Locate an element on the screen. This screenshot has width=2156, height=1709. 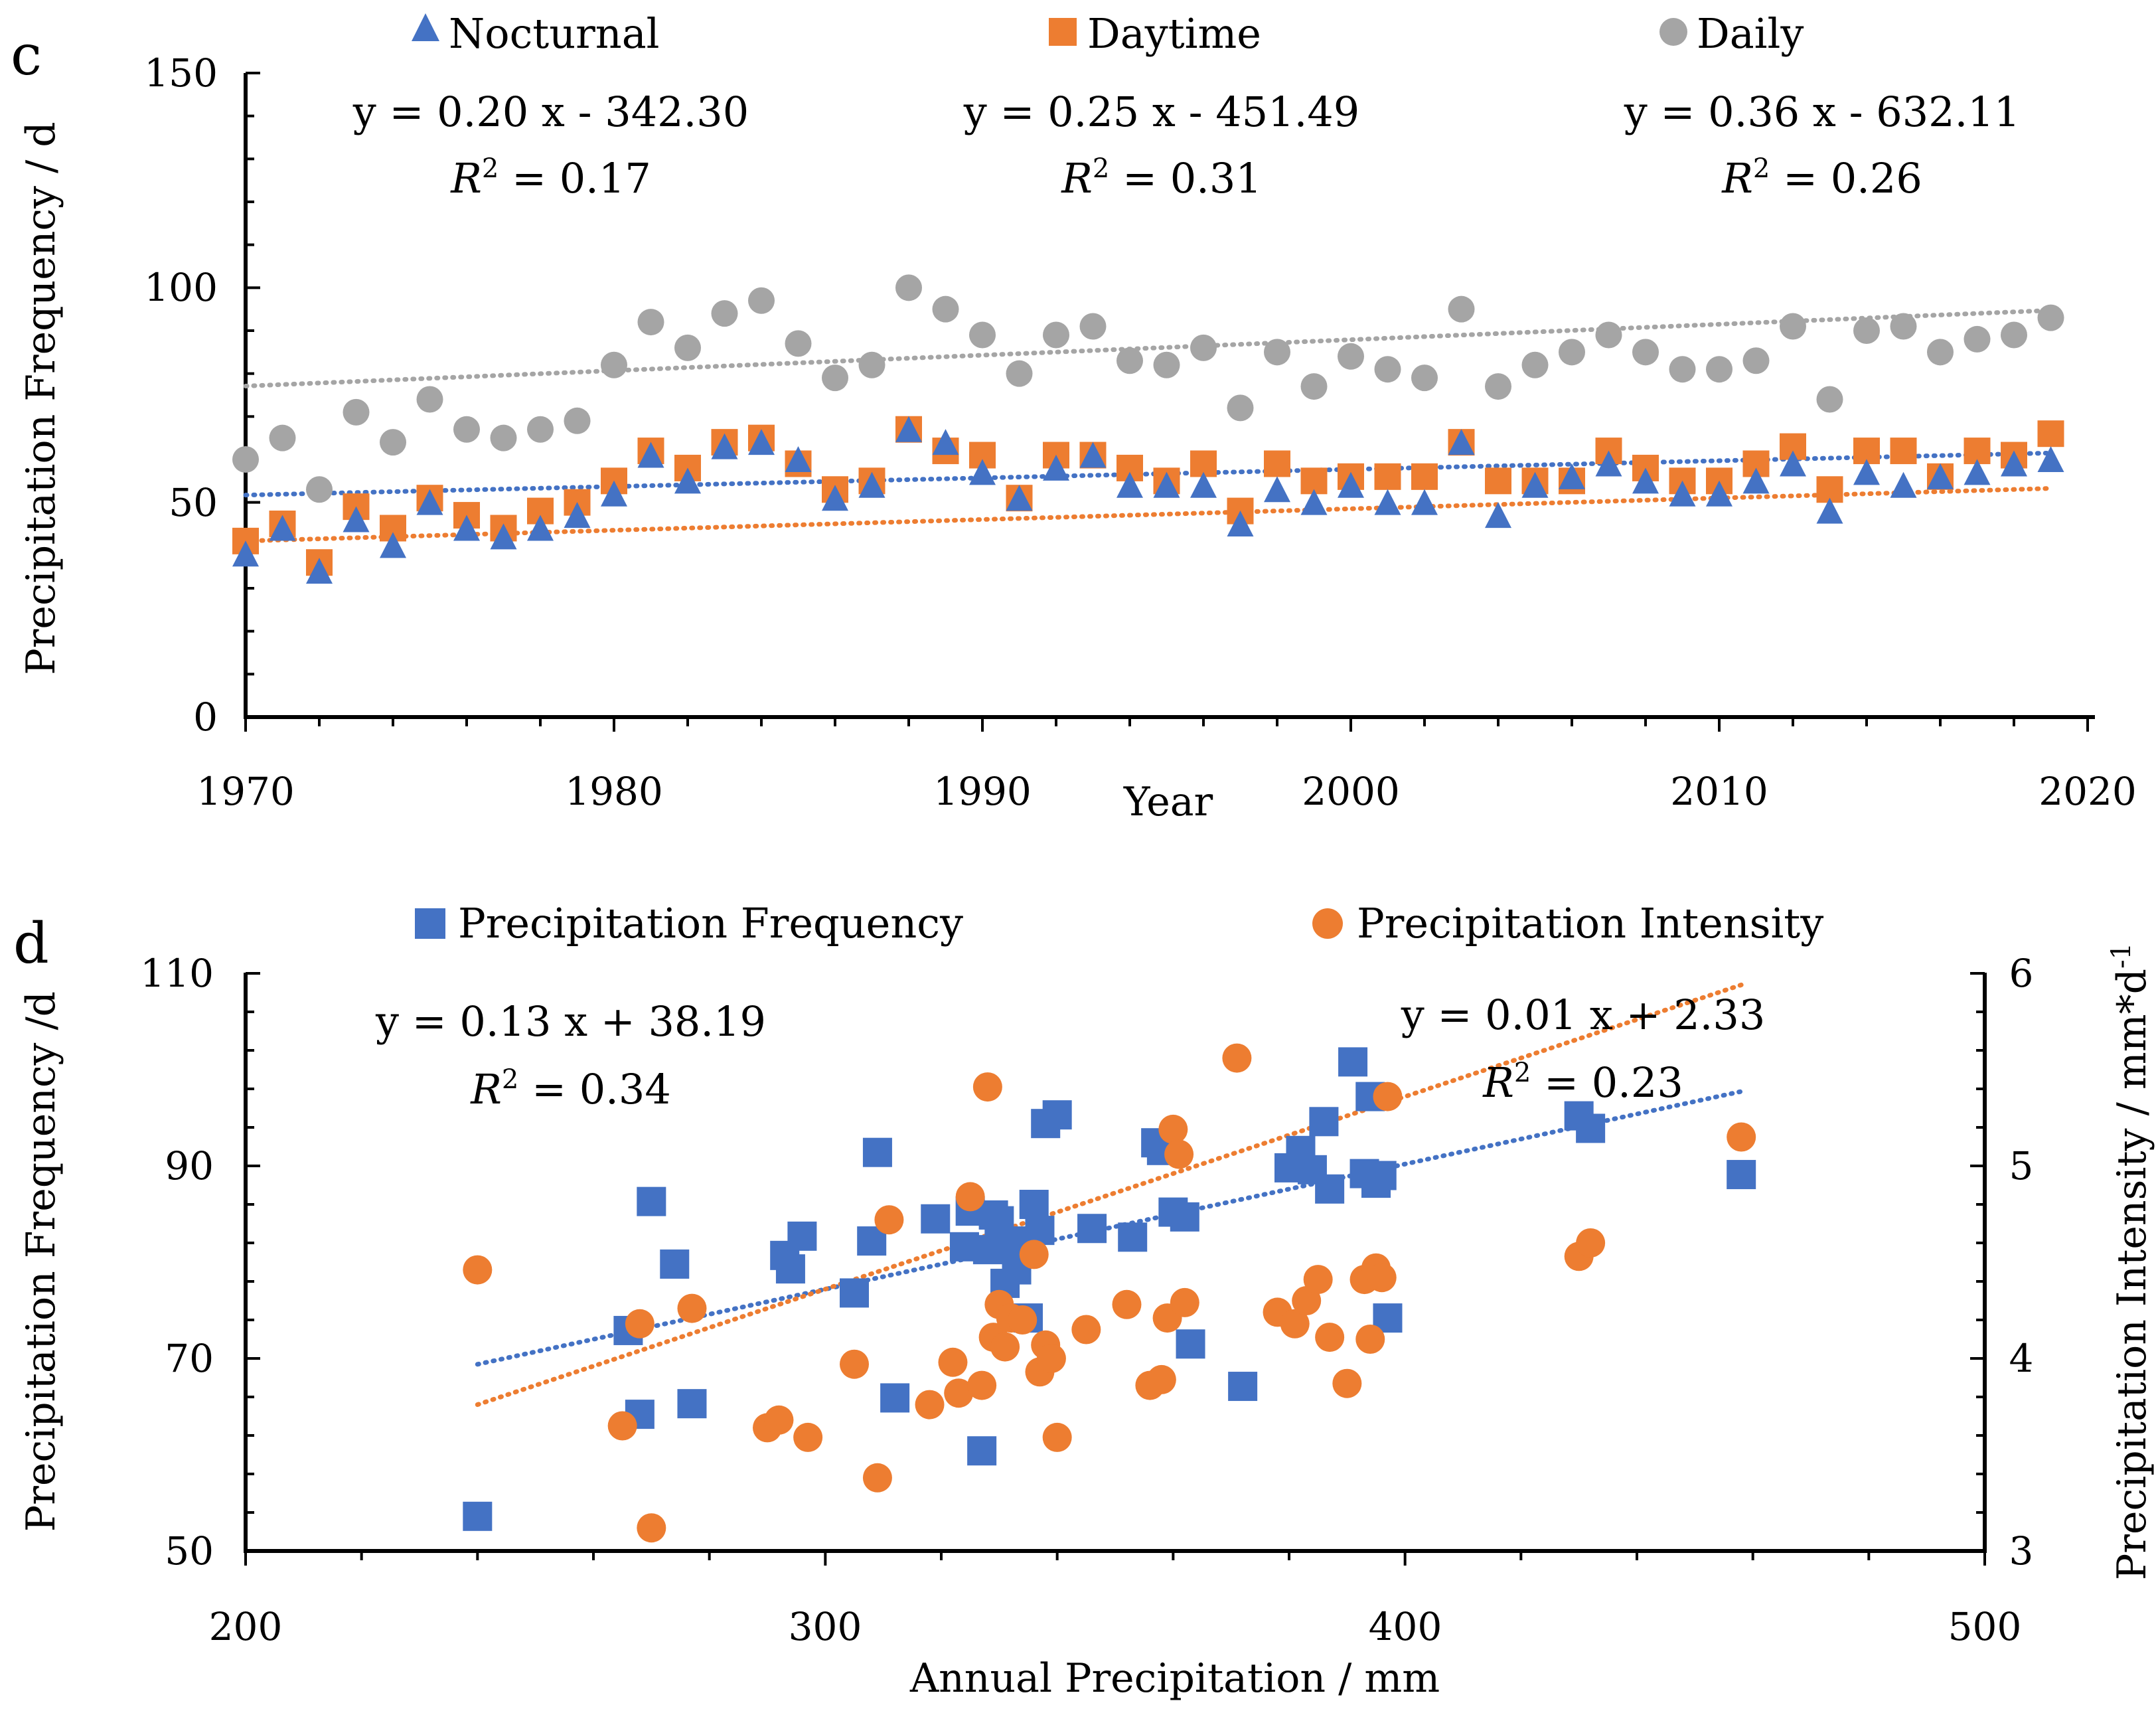
daytime-point is located at coordinates (1424, 476).